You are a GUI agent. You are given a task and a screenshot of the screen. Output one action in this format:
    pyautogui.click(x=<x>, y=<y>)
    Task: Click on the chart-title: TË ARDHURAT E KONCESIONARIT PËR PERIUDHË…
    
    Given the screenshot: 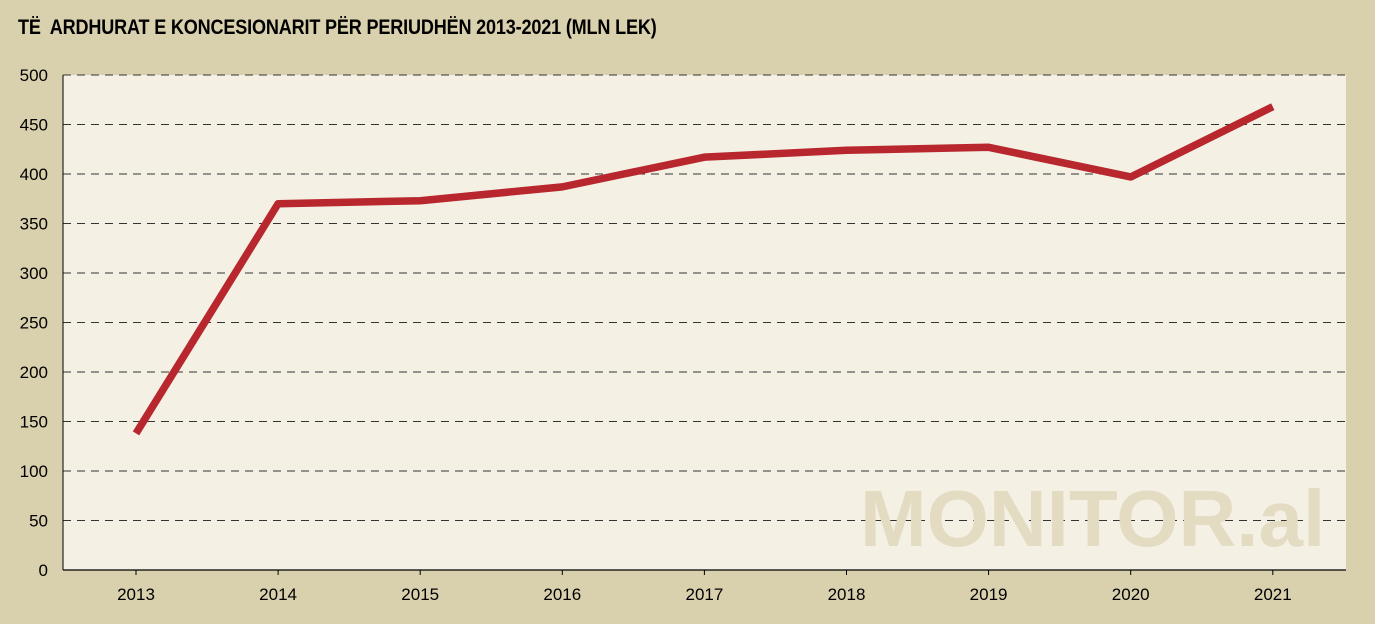 What is the action you would take?
    pyautogui.click(x=337, y=27)
    